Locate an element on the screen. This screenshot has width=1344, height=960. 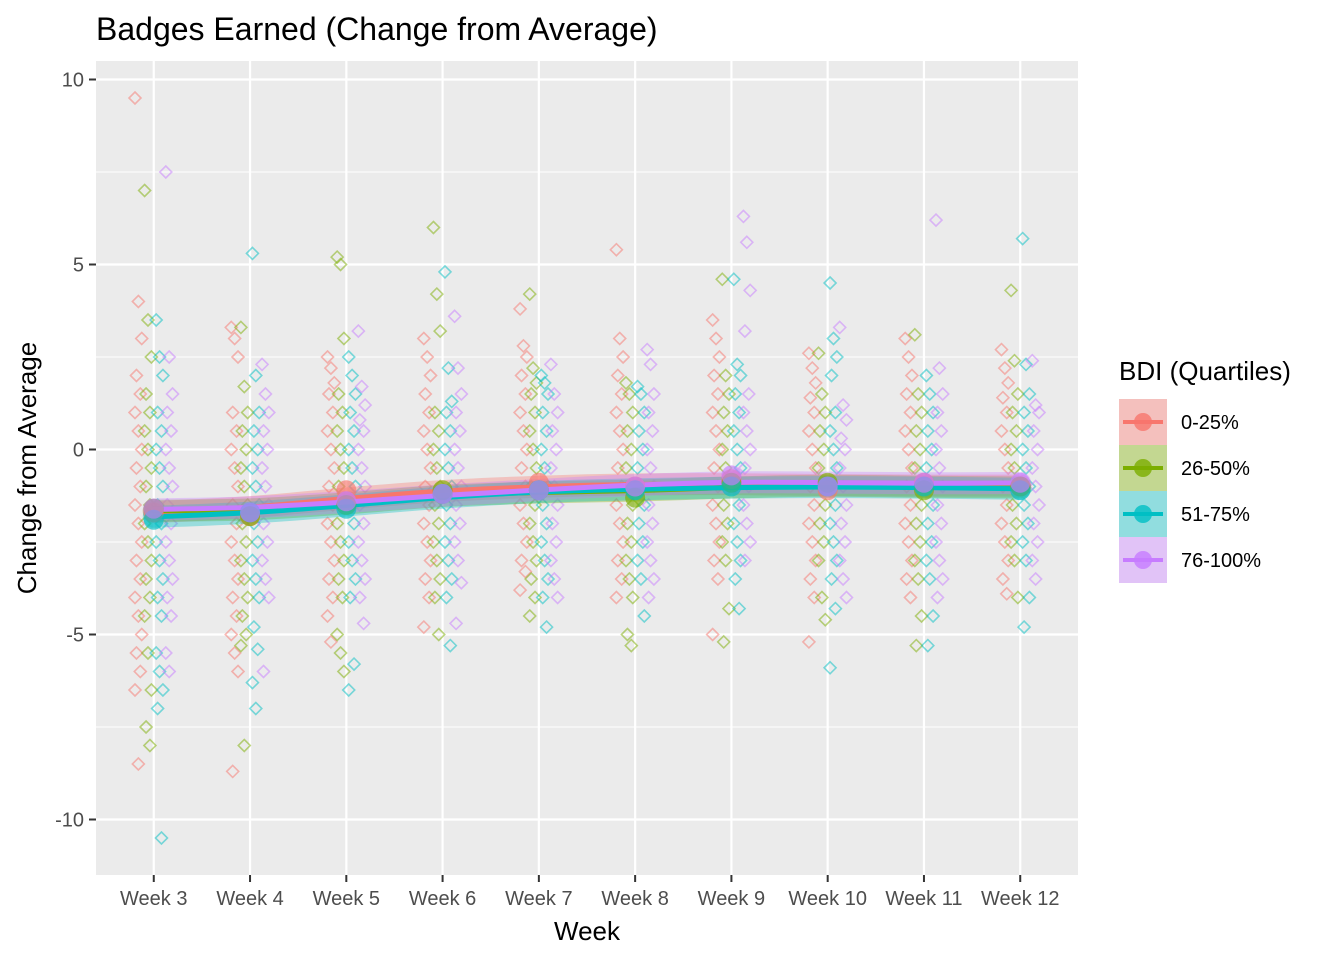
means-layer is located at coordinates (587, 497).